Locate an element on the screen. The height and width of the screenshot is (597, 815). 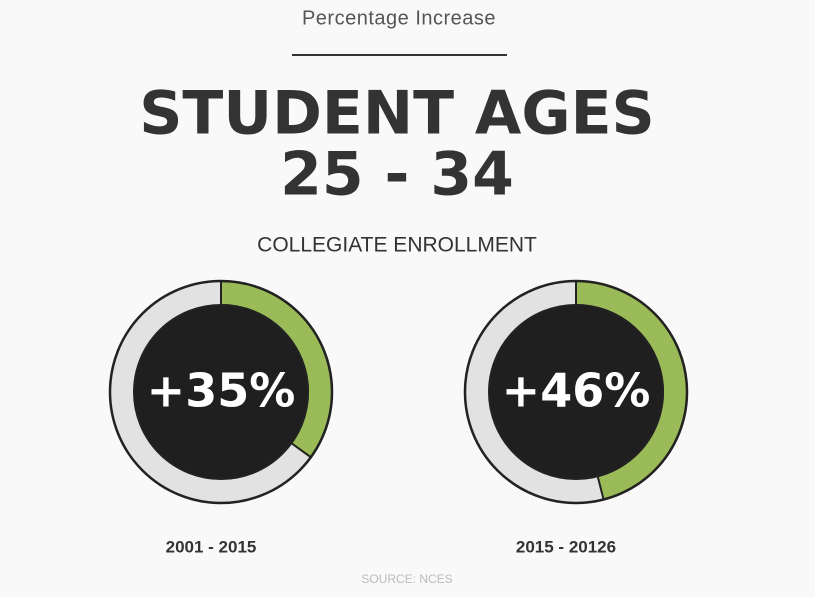
source: SOURCE: NCES is located at coordinates (406, 579).